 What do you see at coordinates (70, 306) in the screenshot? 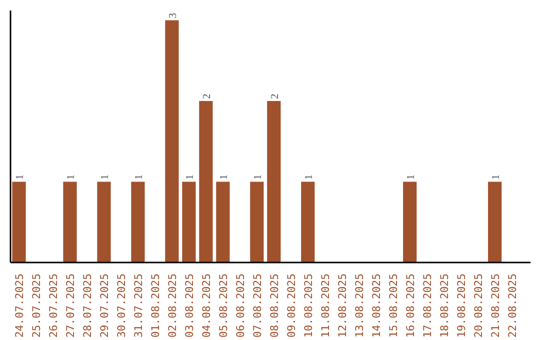
I see `x-tick-label: 27.07.2025` at bounding box center [70, 306].